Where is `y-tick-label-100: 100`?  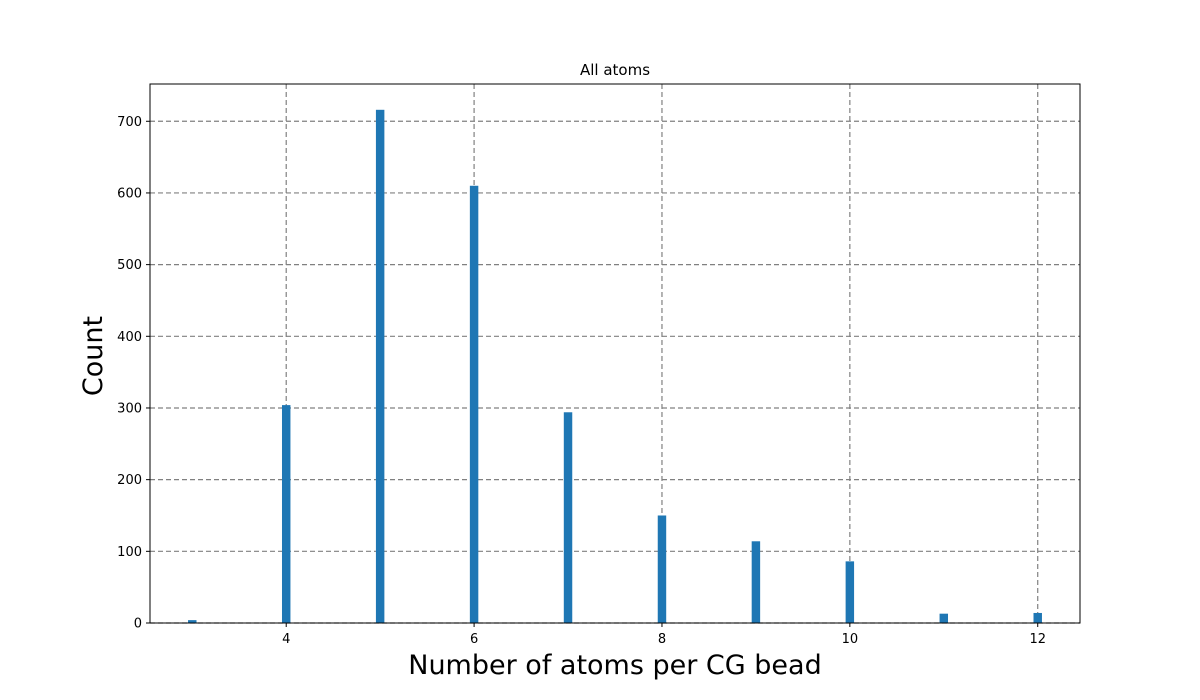 y-tick-label-100: 100 is located at coordinates (129, 552).